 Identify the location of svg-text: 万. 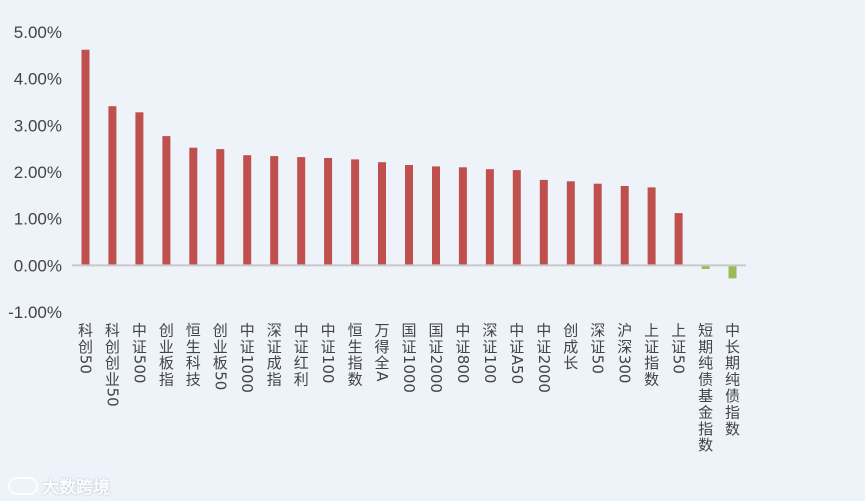
(381, 330).